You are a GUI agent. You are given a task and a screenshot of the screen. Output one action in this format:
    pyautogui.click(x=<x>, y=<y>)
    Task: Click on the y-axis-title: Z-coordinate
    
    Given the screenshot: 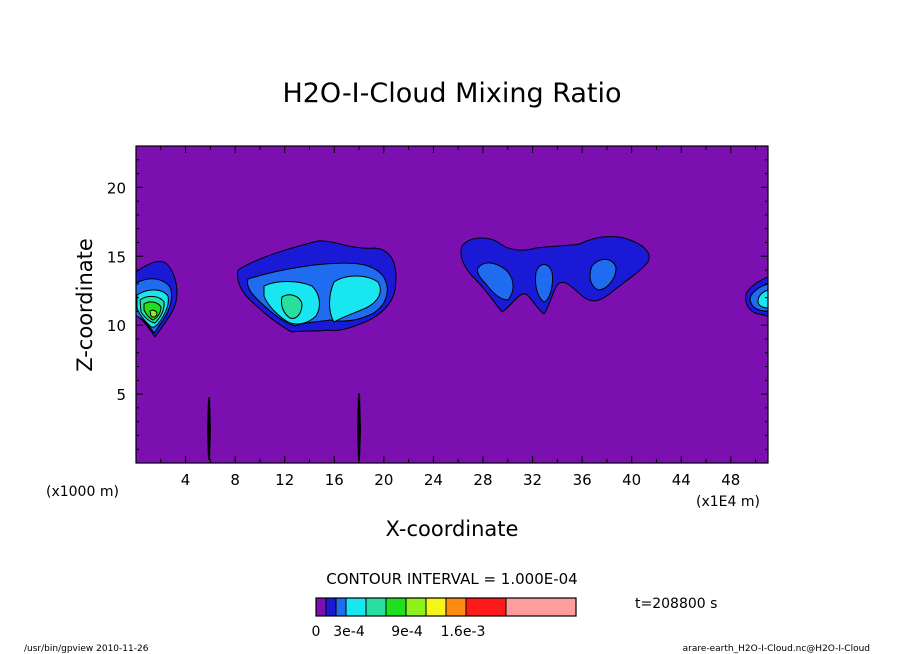 What is the action you would take?
    pyautogui.click(x=85, y=305)
    